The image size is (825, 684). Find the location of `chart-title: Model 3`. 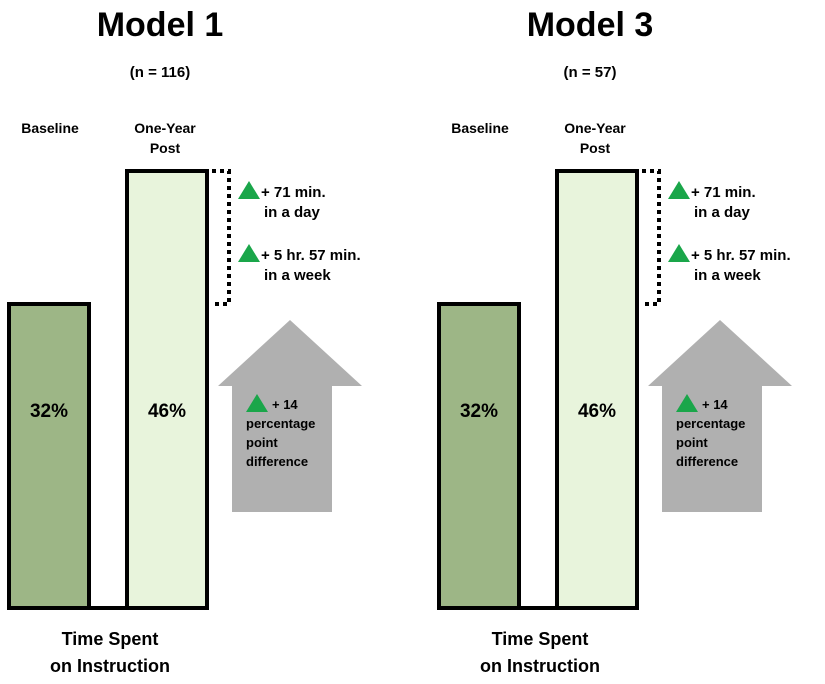

chart-title: Model 3 is located at coordinates (590, 25).